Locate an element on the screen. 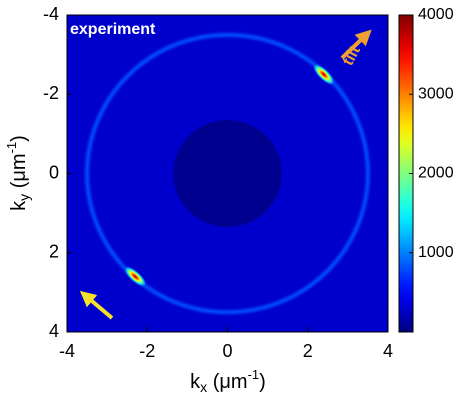 This screenshot has width=474, height=405. colorbar-tick-label: 1000 is located at coordinates (436, 252).